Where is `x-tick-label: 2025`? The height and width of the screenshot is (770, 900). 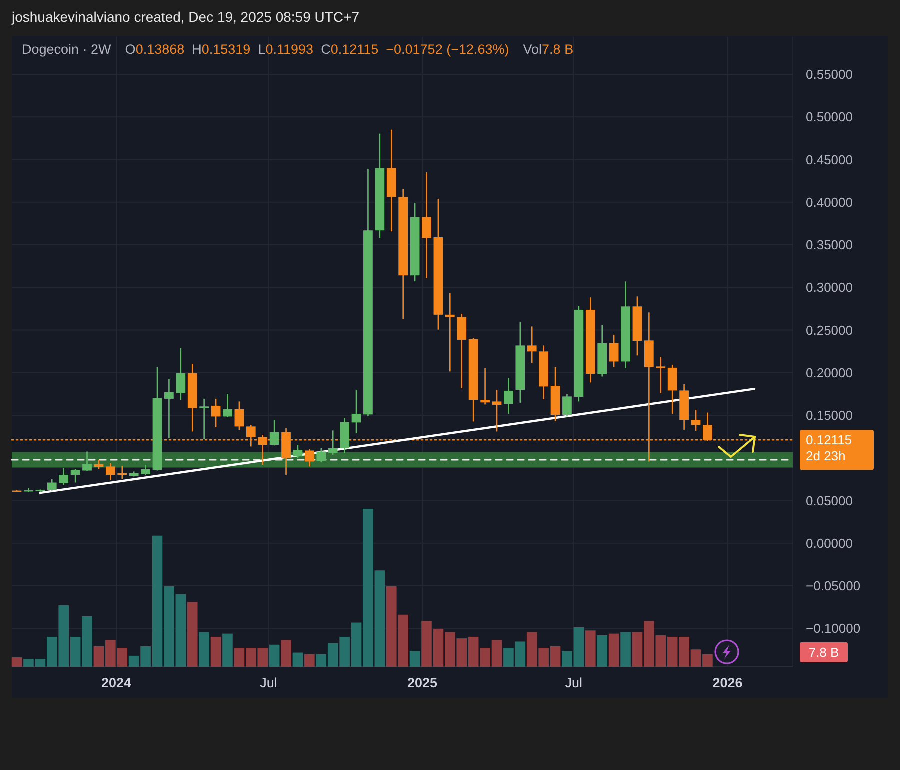
x-tick-label: 2025 is located at coordinates (423, 683).